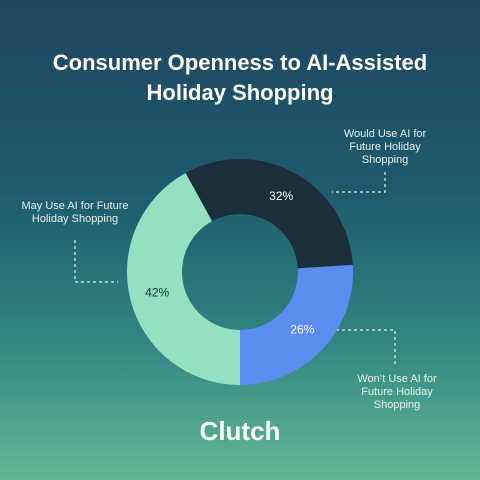 The width and height of the screenshot is (480, 480). I want to click on legend-label: Won’t Use AI for Future Holiday Shopping, so click(397, 392).